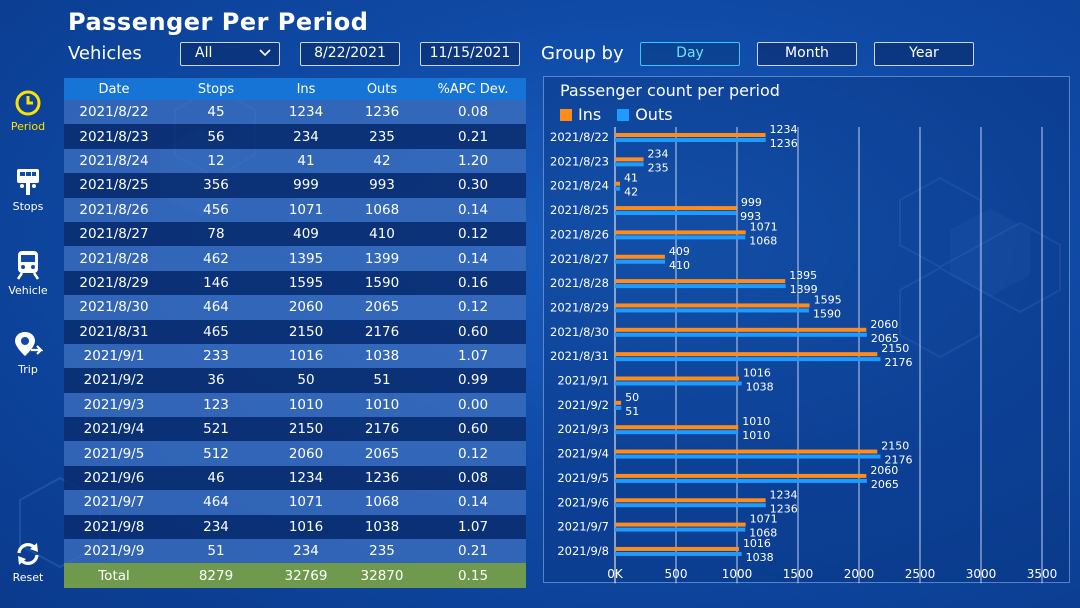 The image size is (1080, 608). Describe the element at coordinates (295, 527) in the screenshot. I see `table-row: 2021/9/8 234 1016 1038 1.07` at that location.